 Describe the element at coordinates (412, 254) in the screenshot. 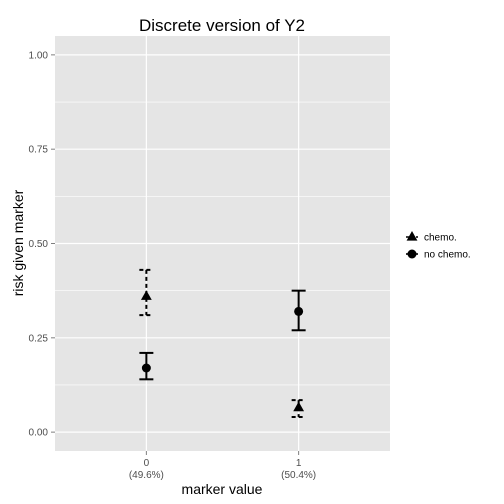

I see `legend-key-circle` at that location.